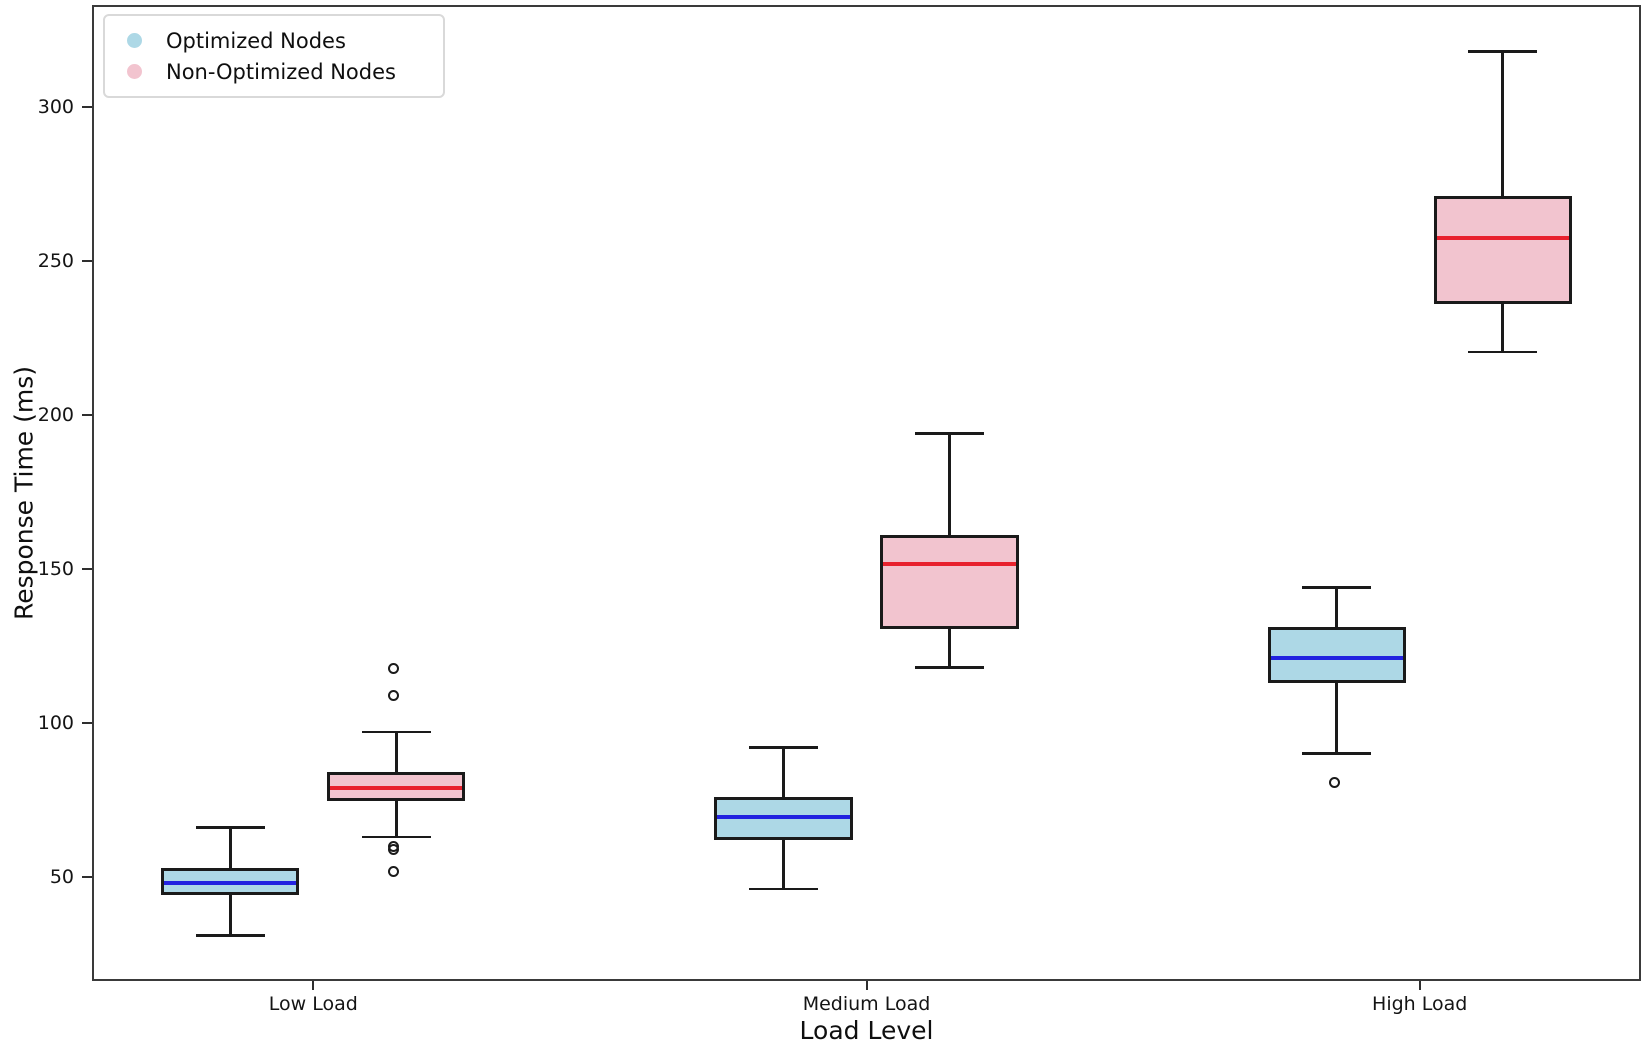  What do you see at coordinates (274, 56) in the screenshot?
I see `legend: Optimized Nodes Non-Optimized Nodes` at bounding box center [274, 56].